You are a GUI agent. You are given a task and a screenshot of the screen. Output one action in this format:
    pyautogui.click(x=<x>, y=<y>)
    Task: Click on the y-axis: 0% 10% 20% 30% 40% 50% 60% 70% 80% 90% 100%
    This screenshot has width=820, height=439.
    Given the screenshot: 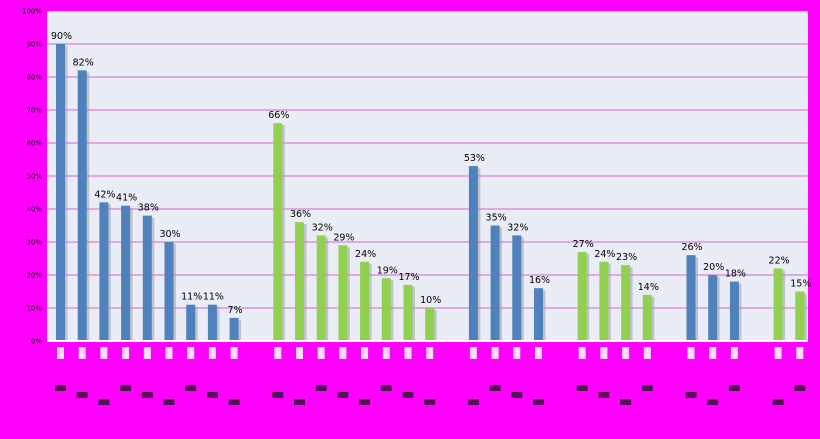 What is the action you would take?
    pyautogui.click(x=32, y=177)
    